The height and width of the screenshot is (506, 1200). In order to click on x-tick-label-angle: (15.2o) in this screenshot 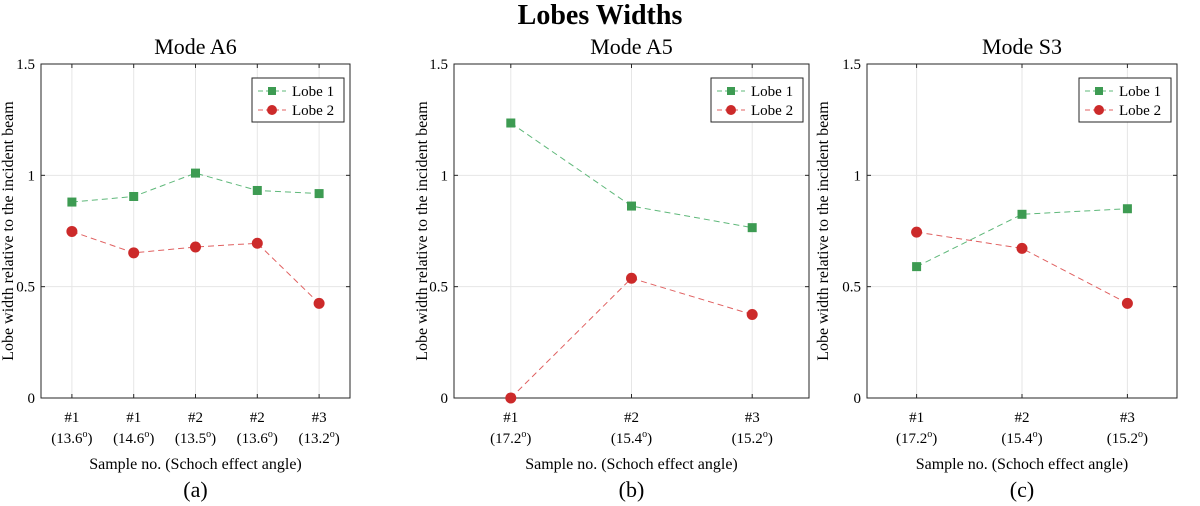, I will do `click(1127, 438)`.